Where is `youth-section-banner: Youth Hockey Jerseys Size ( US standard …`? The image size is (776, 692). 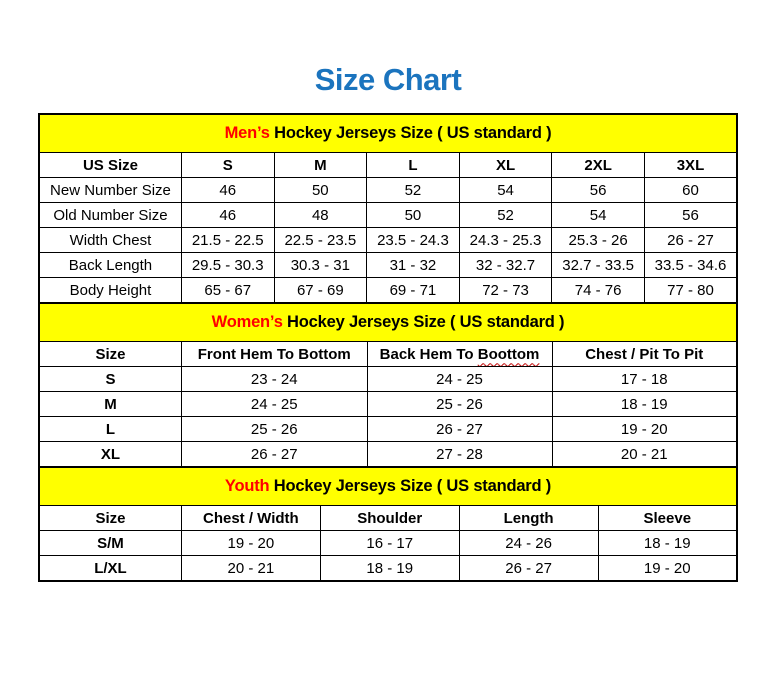 youth-section-banner: Youth Hockey Jerseys Size ( US standard … is located at coordinates (388, 486).